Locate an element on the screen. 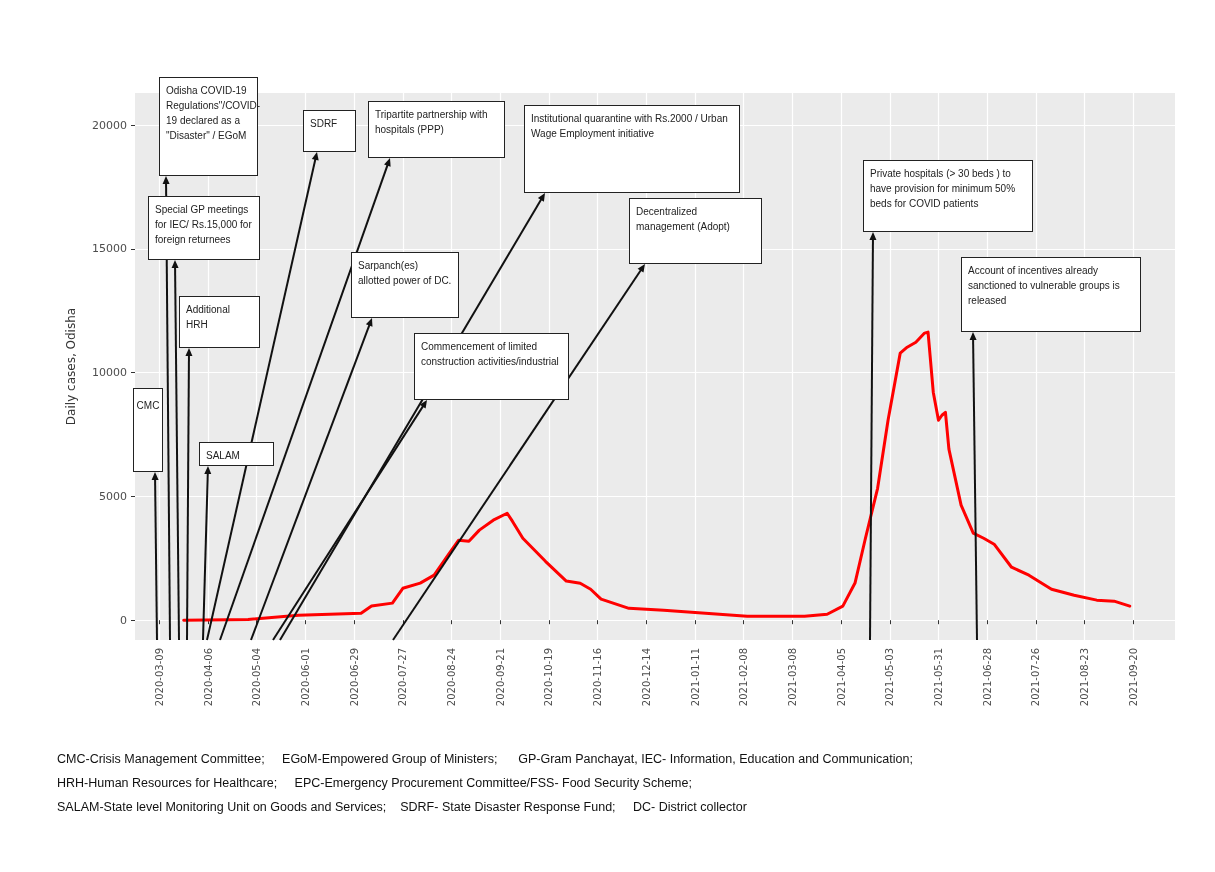  x-tick-label: 2020-05-04 is located at coordinates (257, 677).